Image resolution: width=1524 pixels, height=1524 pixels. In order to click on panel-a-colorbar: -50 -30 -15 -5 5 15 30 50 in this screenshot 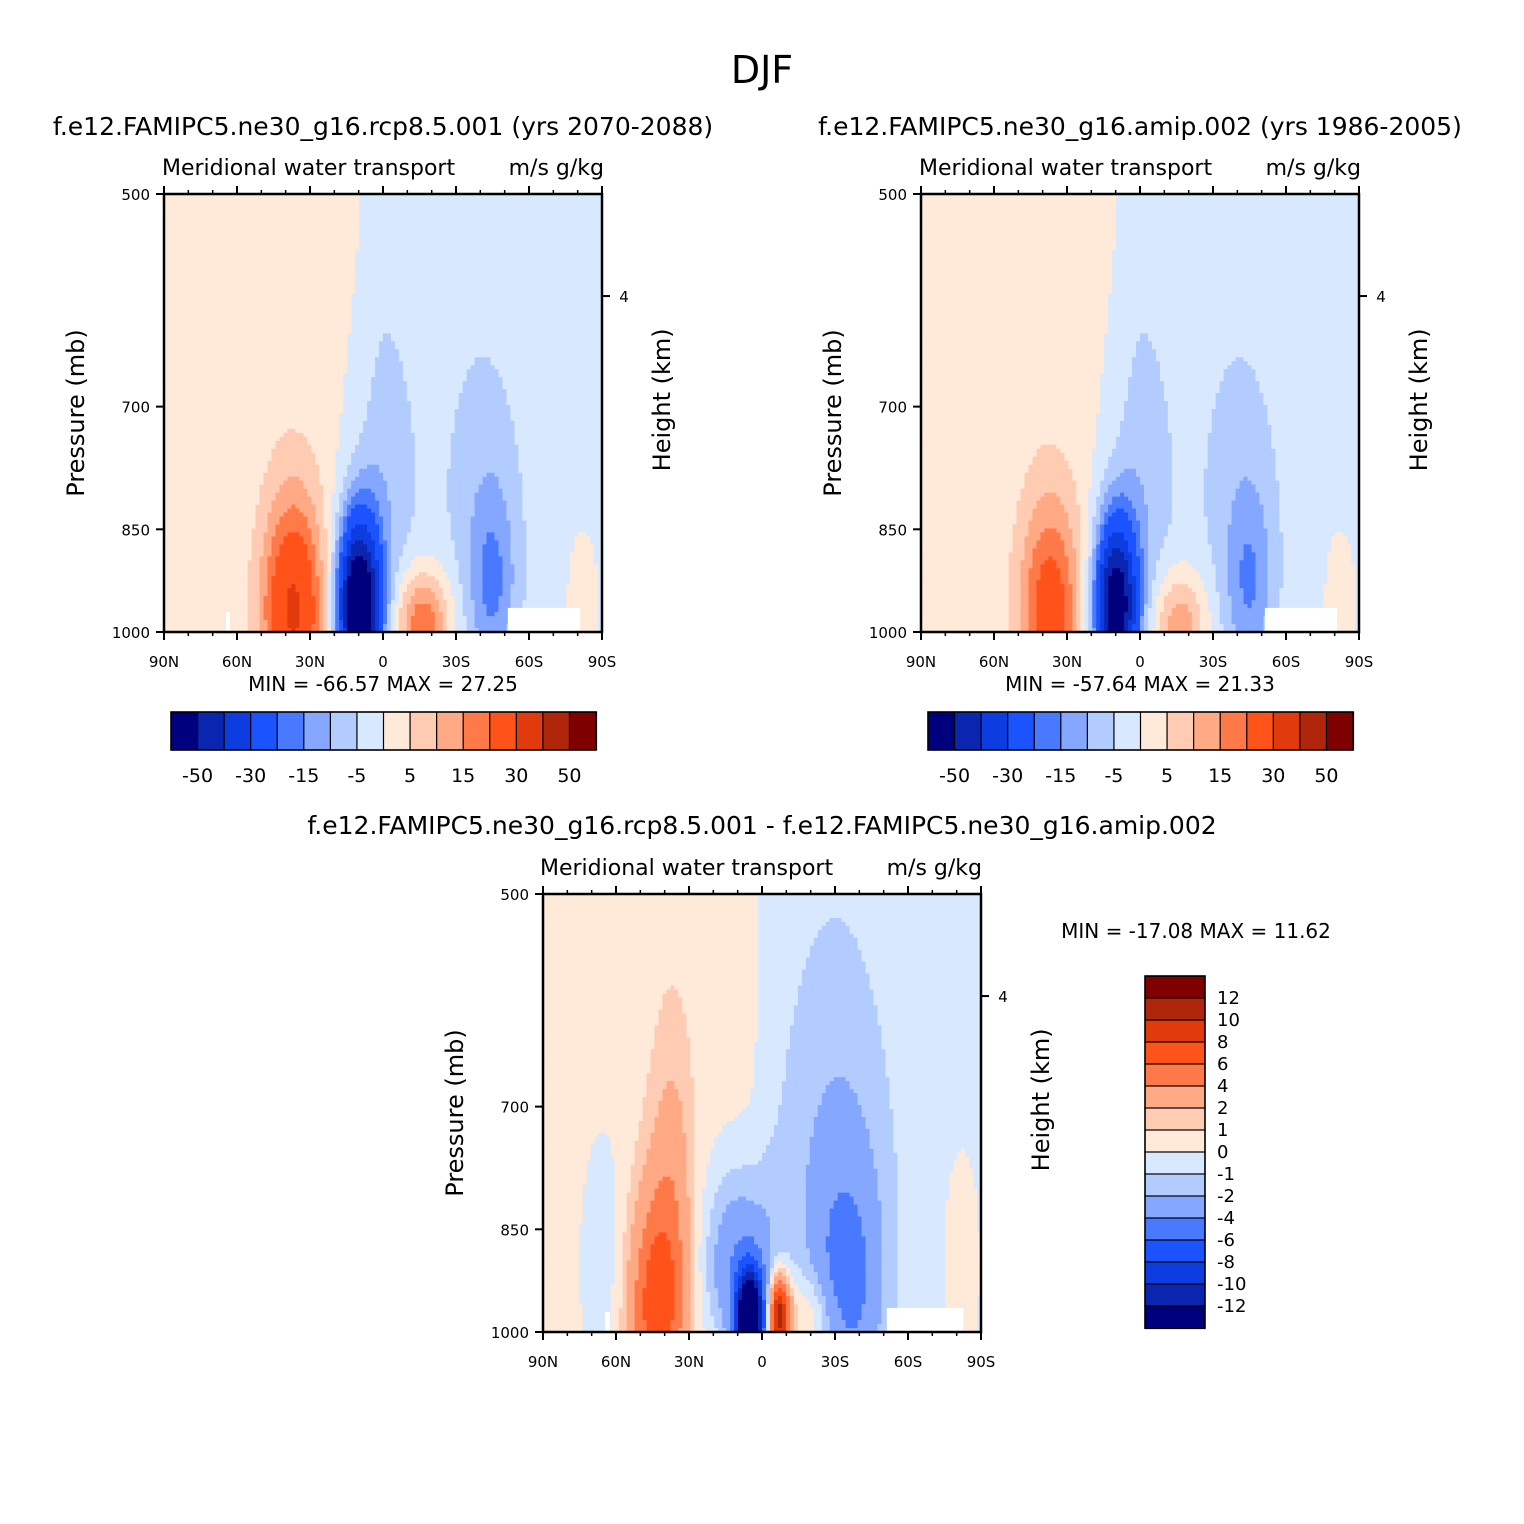, I will do `click(384, 749)`.